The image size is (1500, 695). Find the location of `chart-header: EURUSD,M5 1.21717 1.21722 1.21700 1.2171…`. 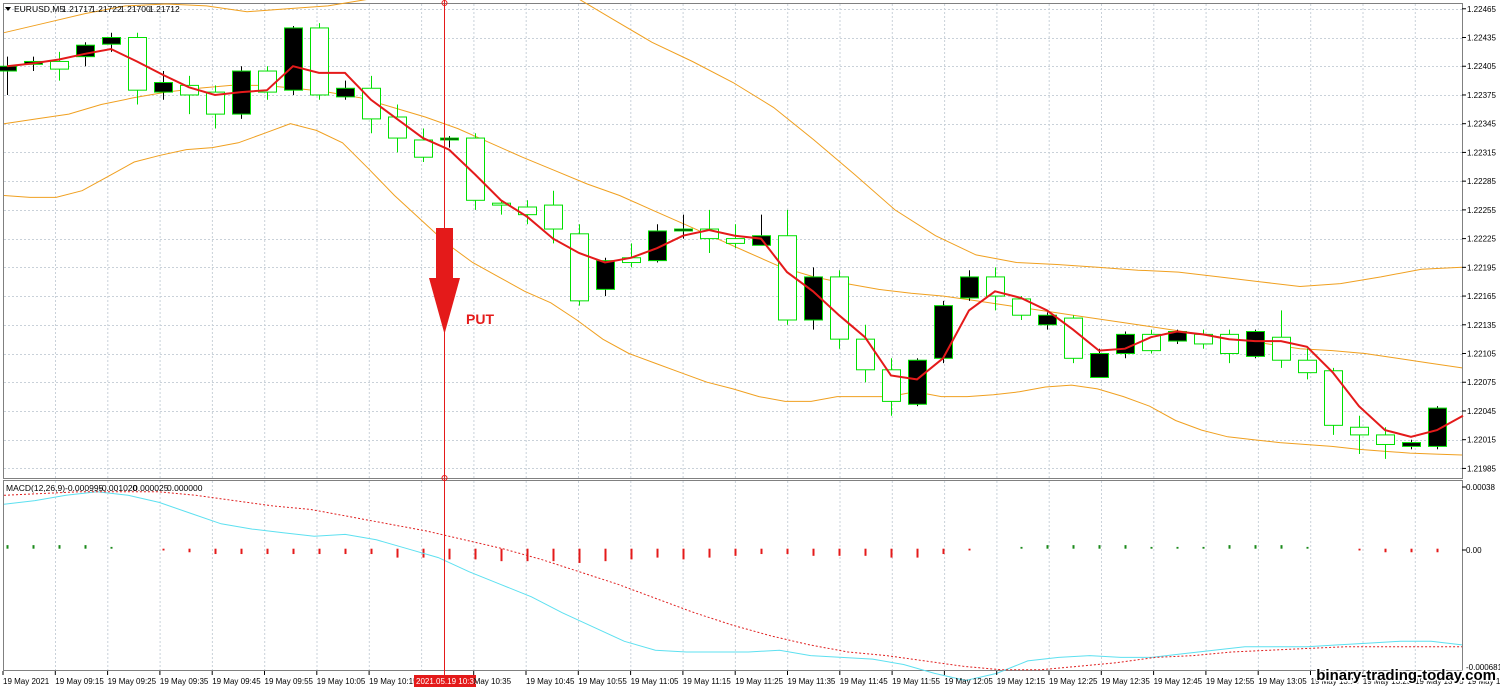

chart-header: EURUSD,M5 1.21717 1.21722 1.21700 1.2171… is located at coordinates (92, 9).